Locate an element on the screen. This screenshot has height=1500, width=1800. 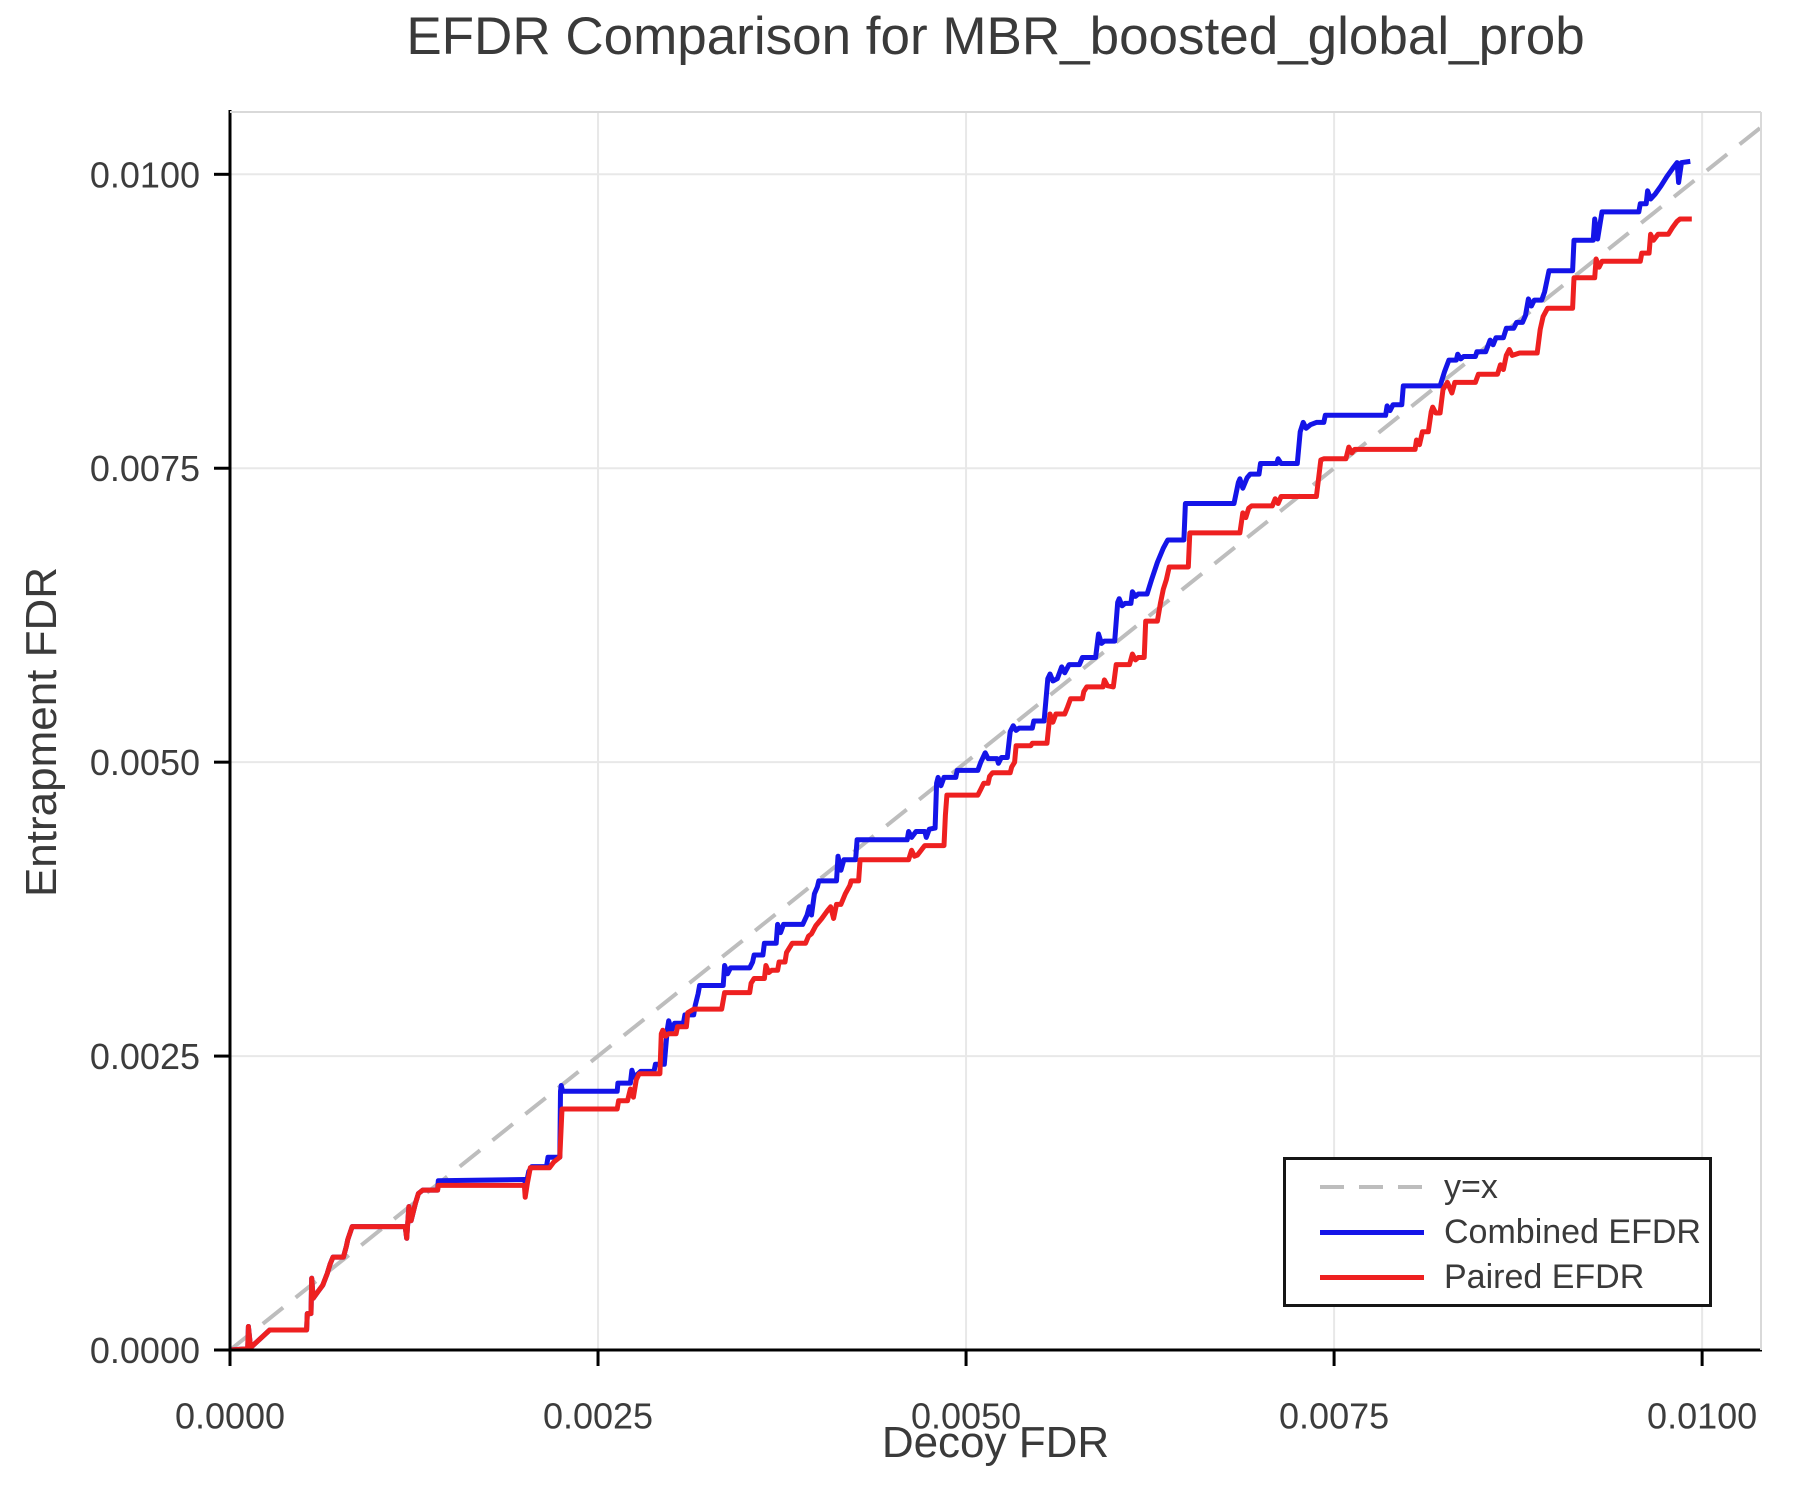
legend-entry-combined: Combined EFDR is located at coordinates (1514, 1232).